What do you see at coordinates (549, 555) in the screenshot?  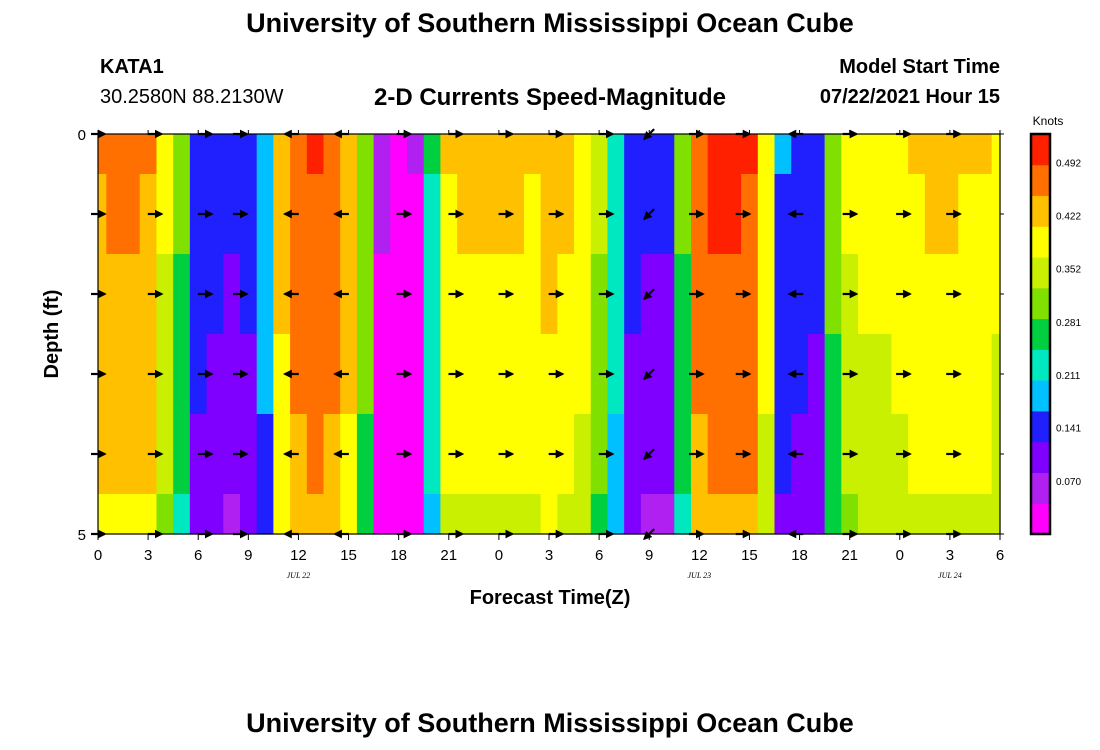 I see `x-tick-label: 3` at bounding box center [549, 555].